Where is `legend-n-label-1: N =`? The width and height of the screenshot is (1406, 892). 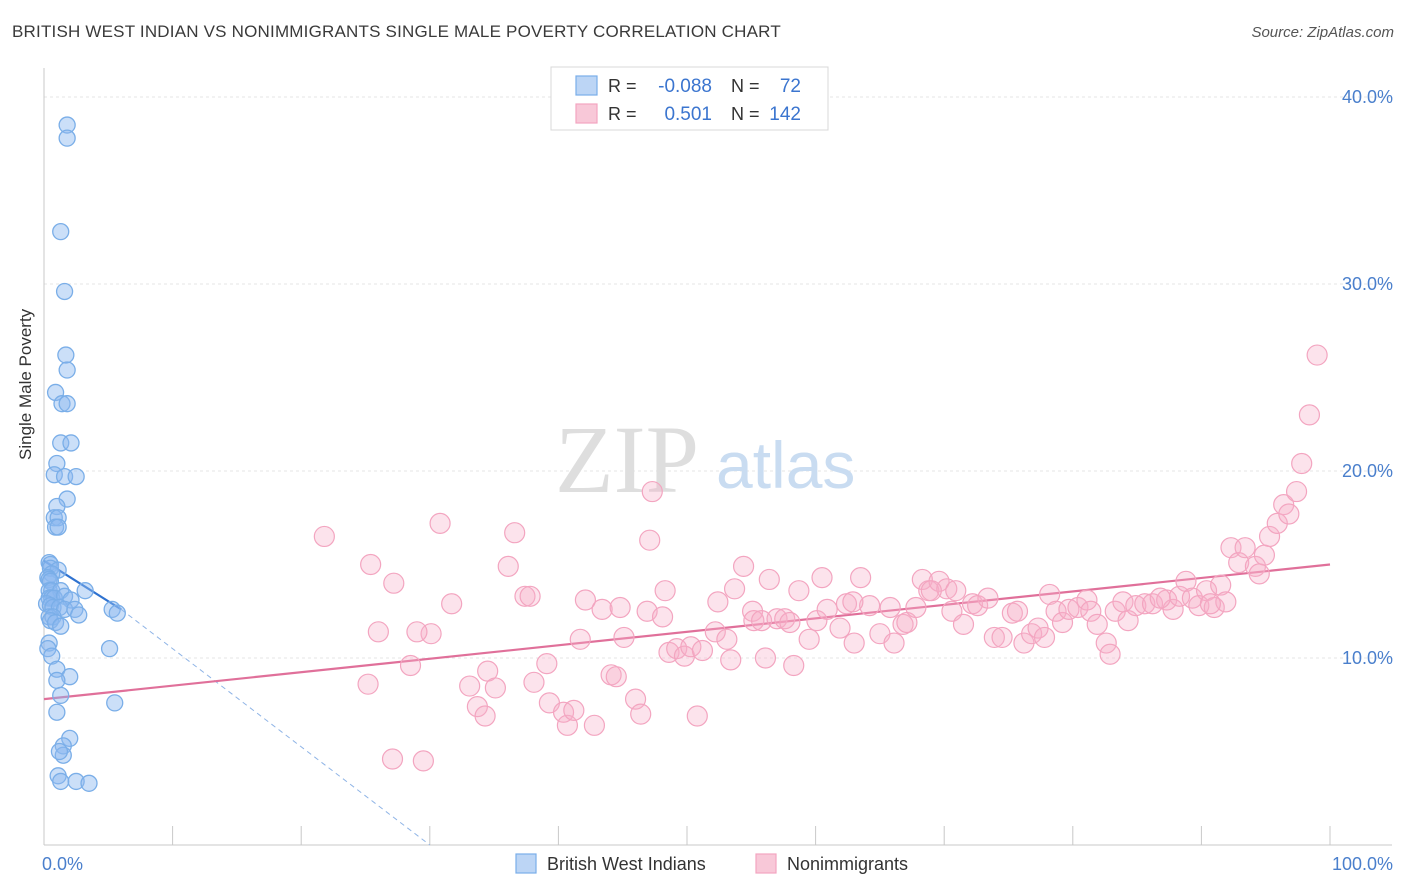
legend-n-label-1: N = is located at coordinates (745, 86).